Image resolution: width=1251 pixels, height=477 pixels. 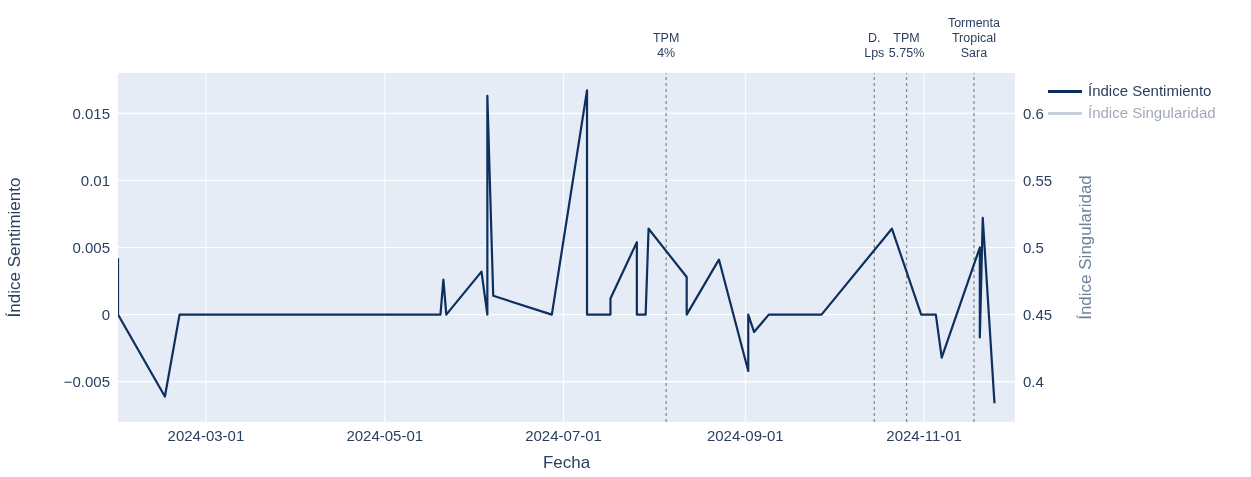 I want to click on x-axis-title: Fecha, so click(x=566, y=462).